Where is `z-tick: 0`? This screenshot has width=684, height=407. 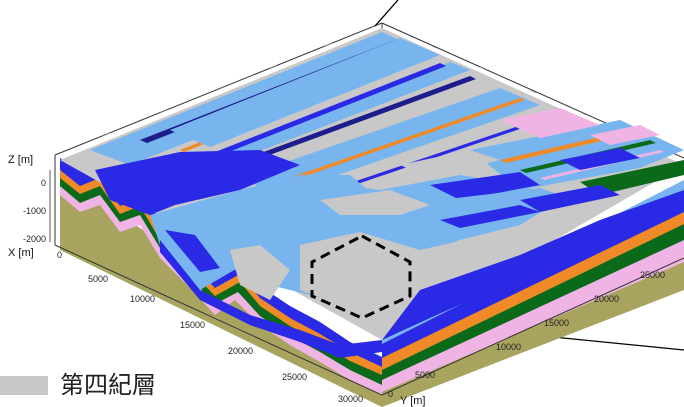
z-tick: 0 is located at coordinates (43, 183).